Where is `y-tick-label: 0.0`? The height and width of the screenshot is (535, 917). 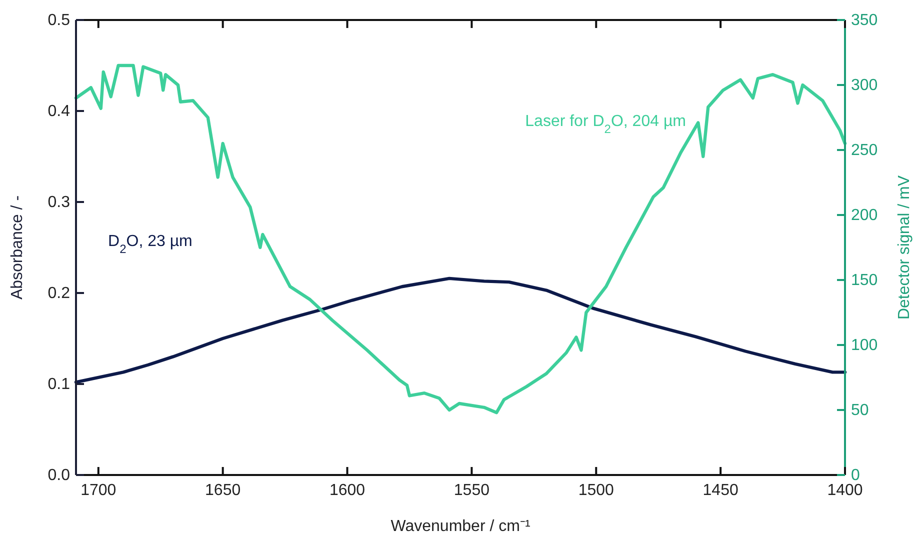 y-tick-label: 0.0 is located at coordinates (59, 475).